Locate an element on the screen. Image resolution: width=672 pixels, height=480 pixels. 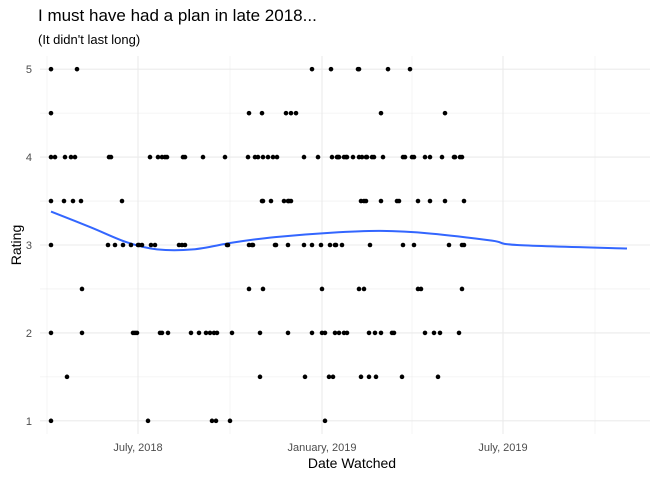
x-axis-ticks: July, 2018 January, 2019 July, 2019 is located at coordinates (320, 448).